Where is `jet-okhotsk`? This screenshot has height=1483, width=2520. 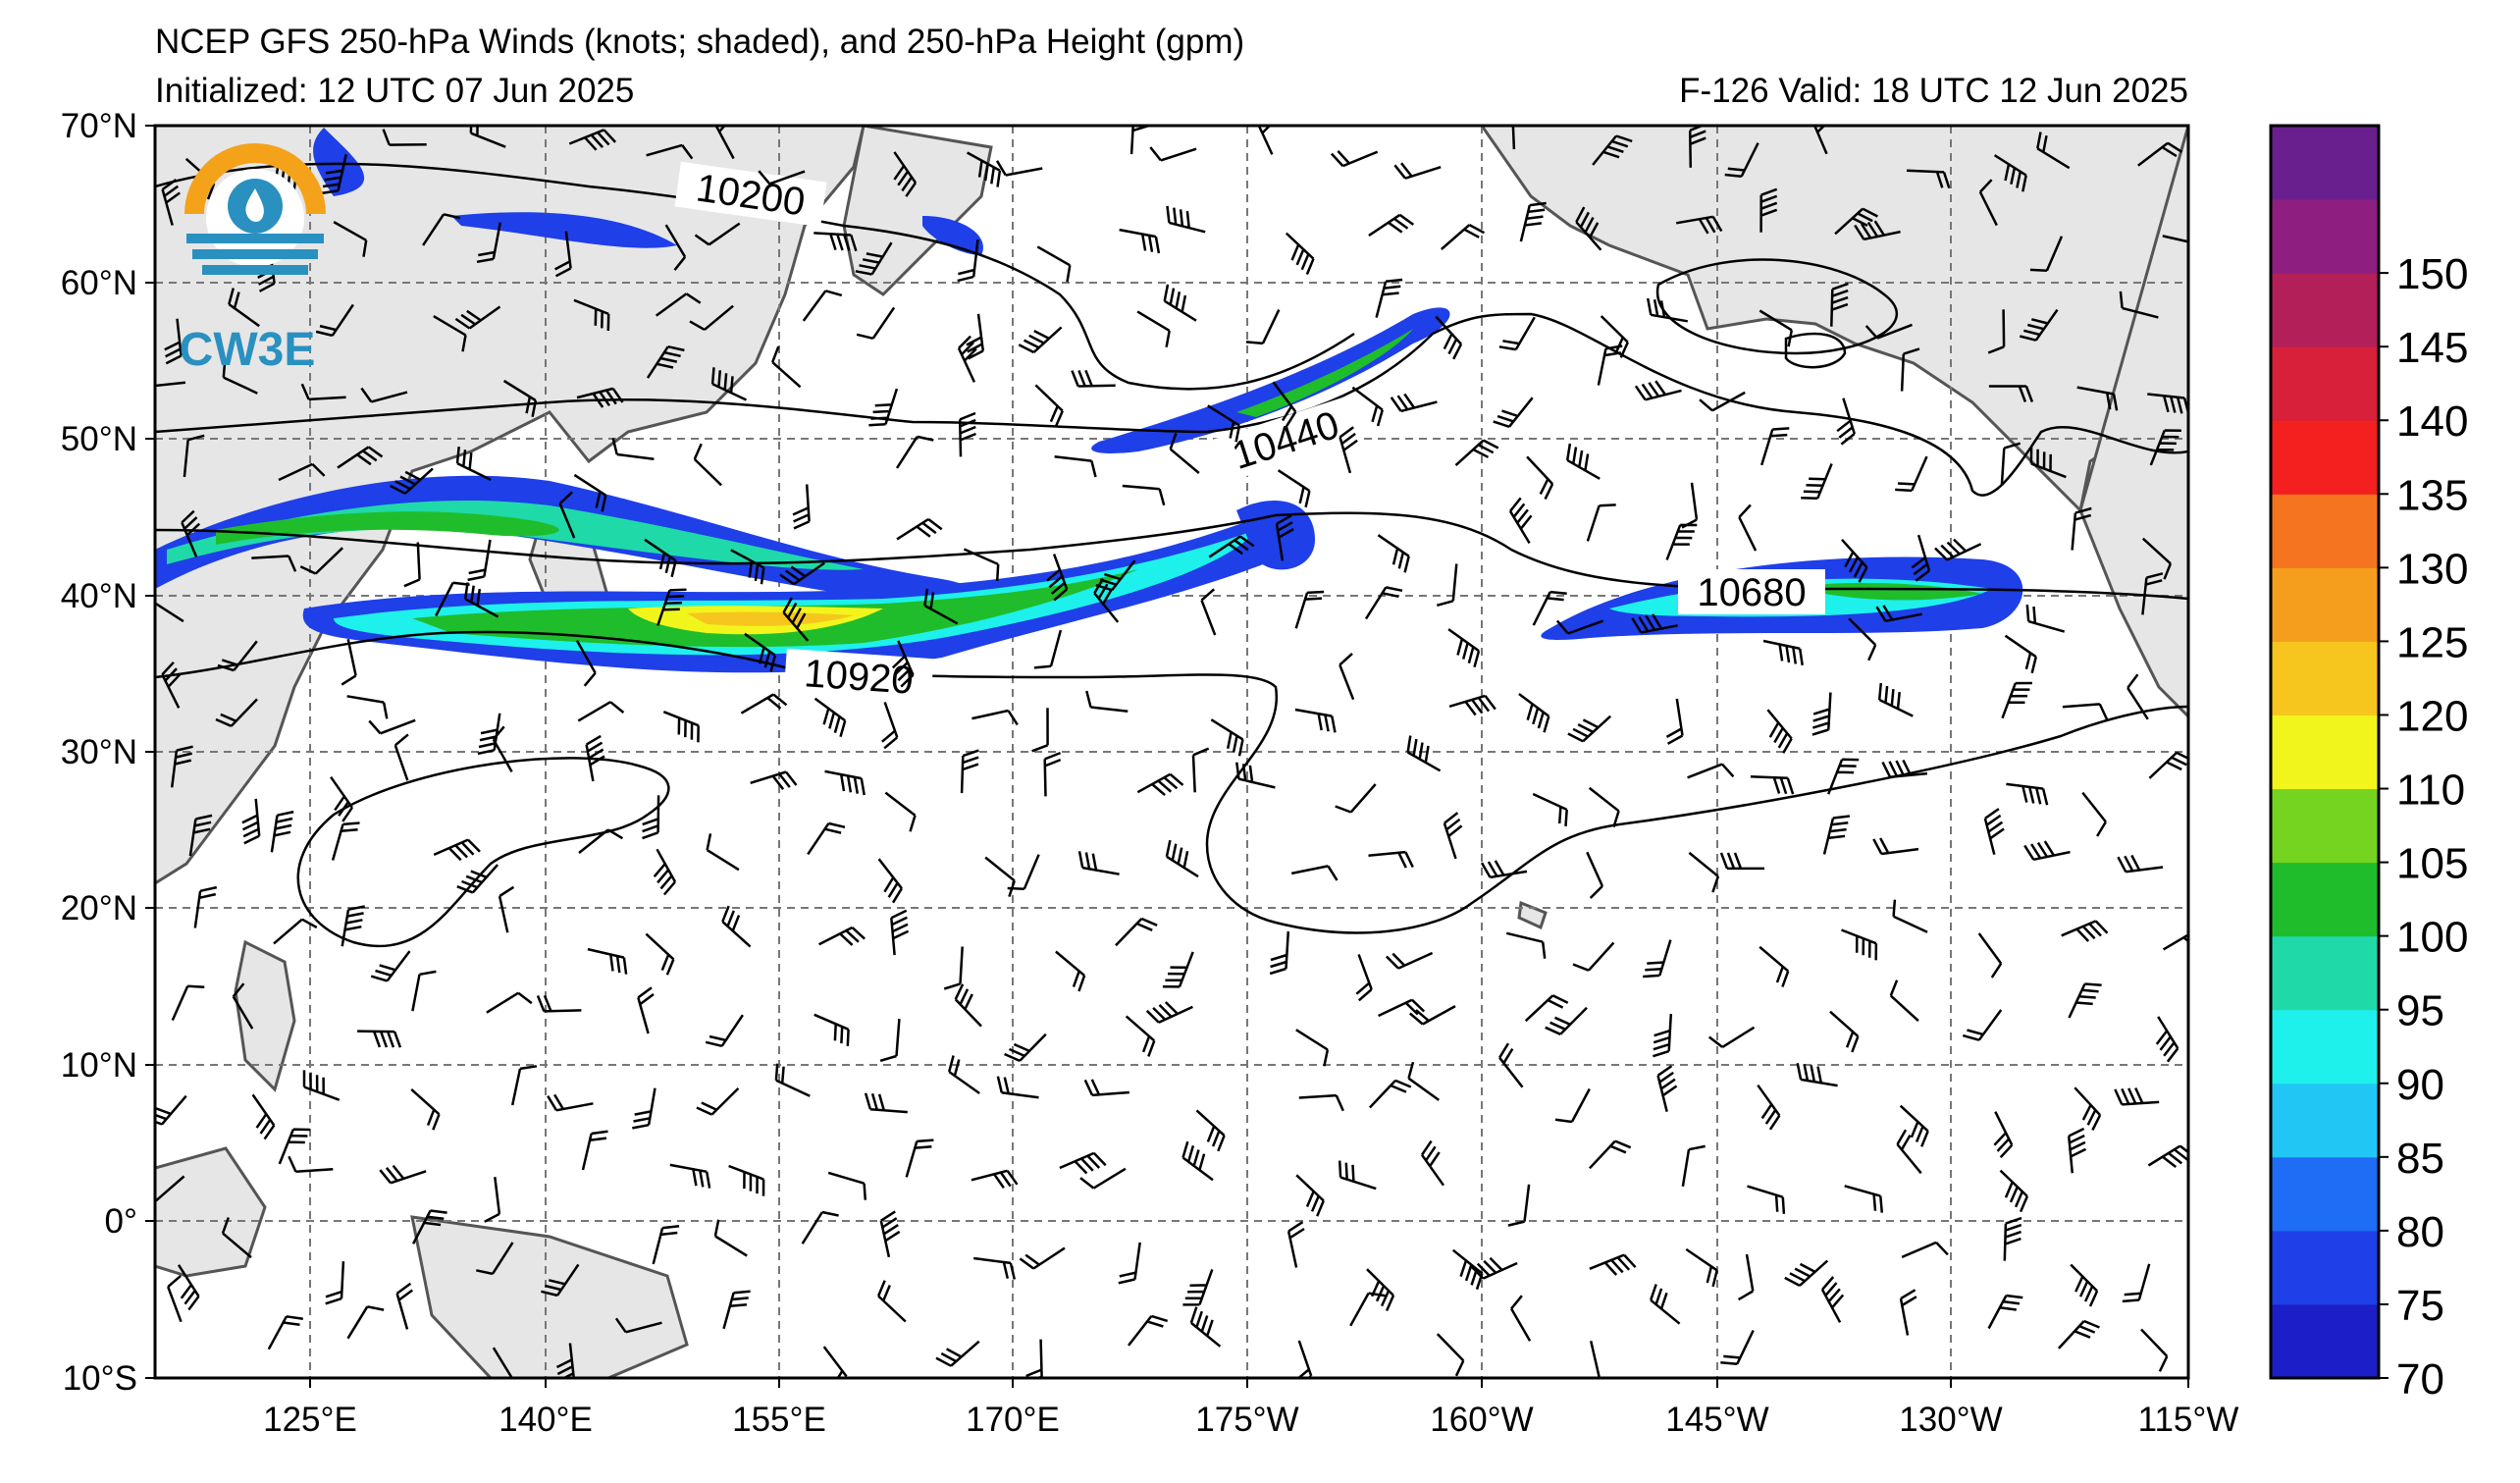
jet-okhotsk is located at coordinates (564, 230).